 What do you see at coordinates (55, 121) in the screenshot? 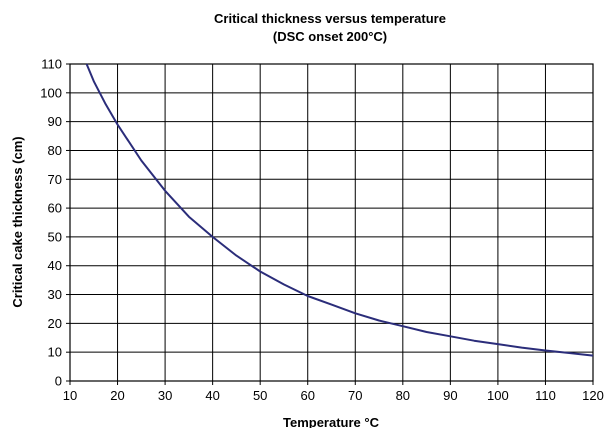
I see `y-tick-label: 90` at bounding box center [55, 121].